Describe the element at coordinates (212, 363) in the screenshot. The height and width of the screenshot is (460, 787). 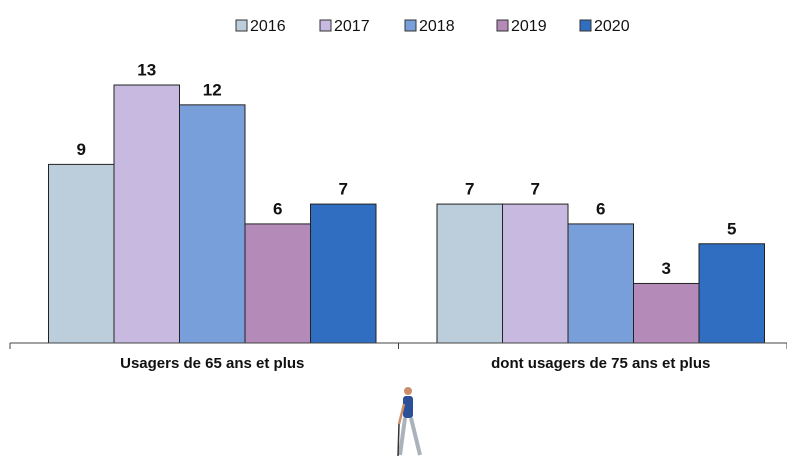
I see `x-tick-label: Usagers de 65 ans et plus` at that location.